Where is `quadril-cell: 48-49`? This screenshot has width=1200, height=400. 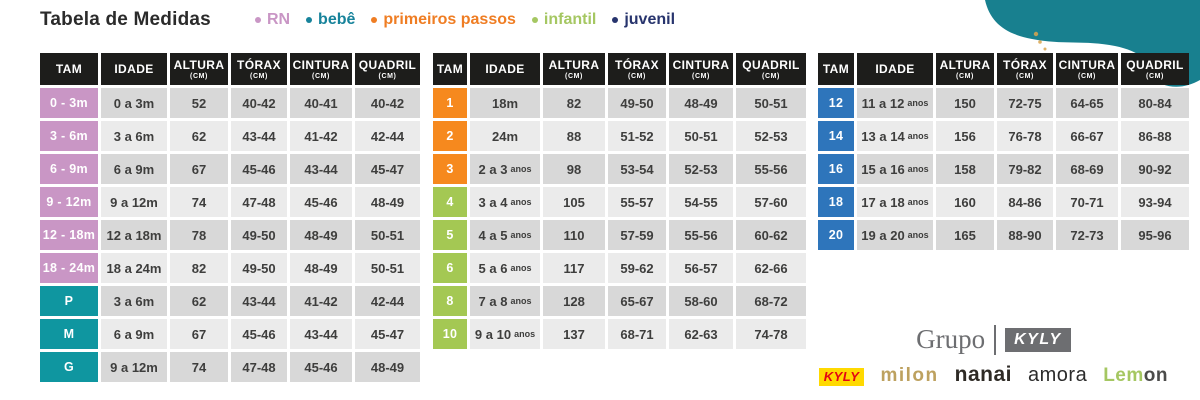 quadril-cell: 48-49 is located at coordinates (387, 202).